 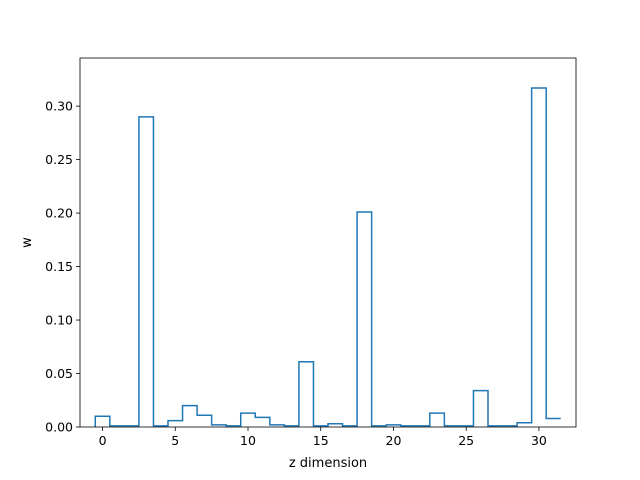 I want to click on x-tick-label: 0, so click(x=103, y=440).